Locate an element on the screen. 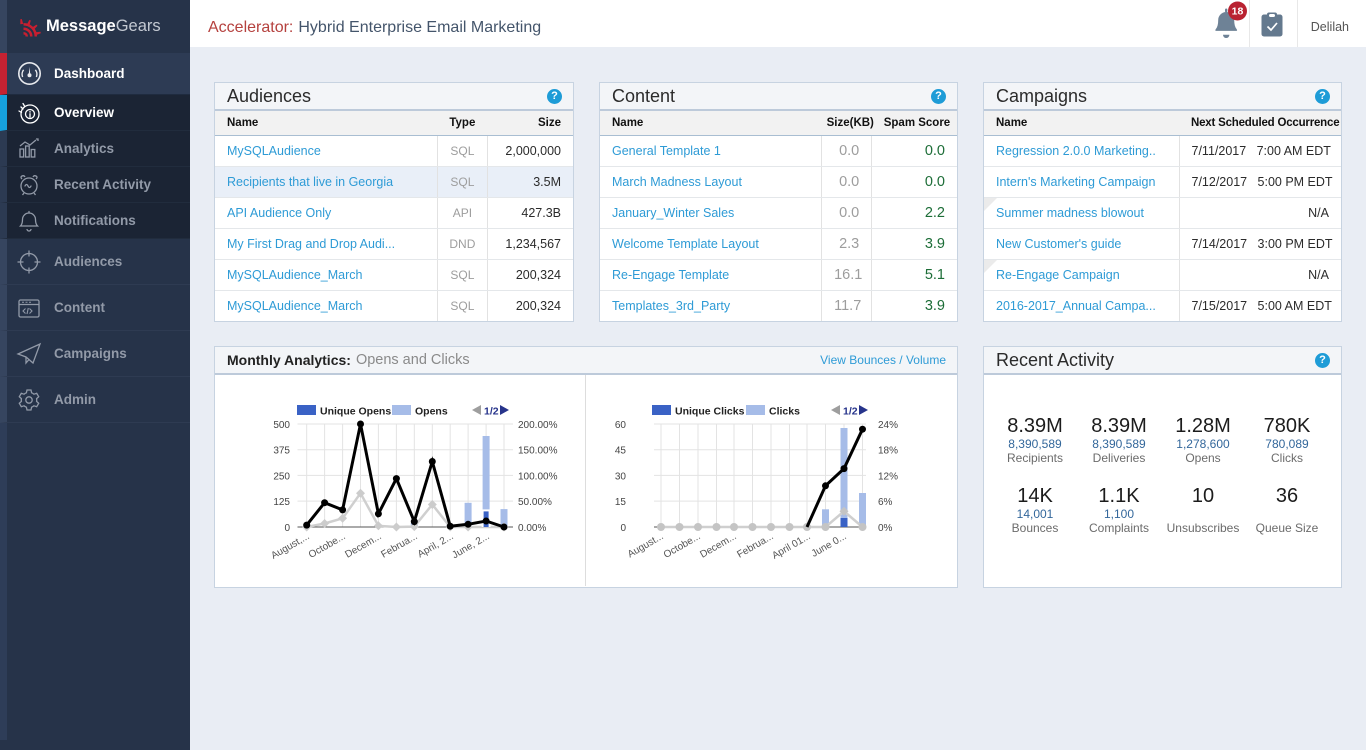 This screenshot has width=1366, height=750. svg-text: 18 is located at coordinates (1238, 12).